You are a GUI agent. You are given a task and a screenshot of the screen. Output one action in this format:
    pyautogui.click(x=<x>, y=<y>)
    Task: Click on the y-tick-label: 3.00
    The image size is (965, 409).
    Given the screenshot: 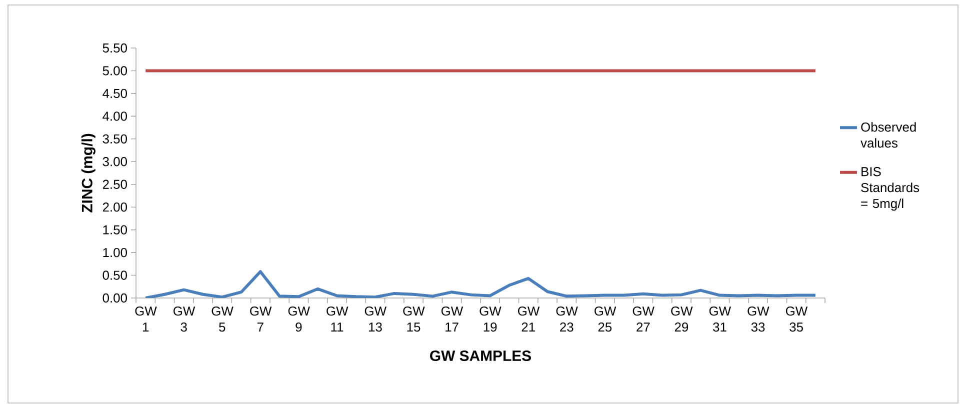 What is the action you would take?
    pyautogui.click(x=114, y=161)
    